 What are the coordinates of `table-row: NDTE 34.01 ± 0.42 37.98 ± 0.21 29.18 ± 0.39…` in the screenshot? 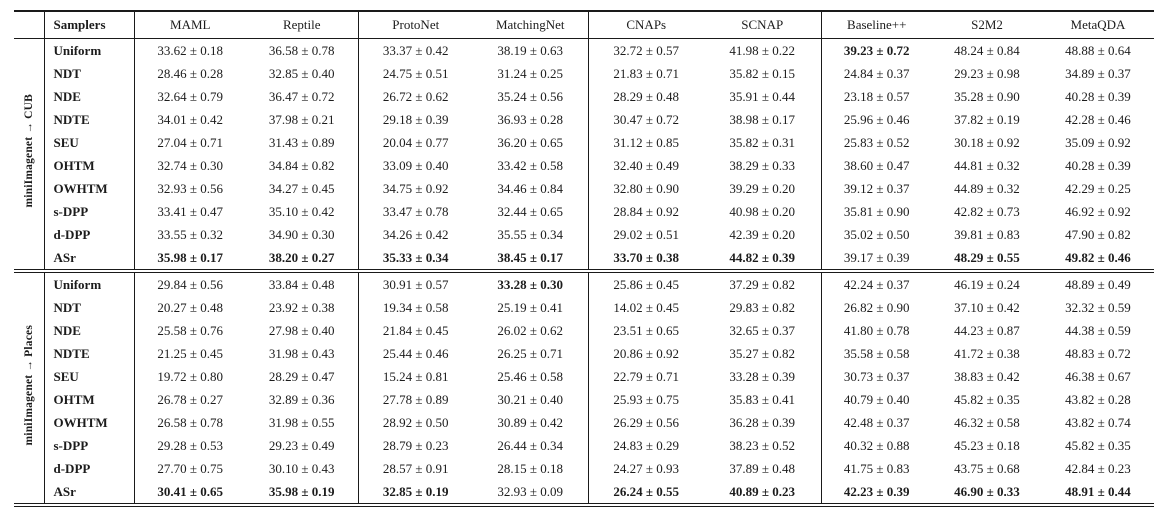 It's located at (584, 119).